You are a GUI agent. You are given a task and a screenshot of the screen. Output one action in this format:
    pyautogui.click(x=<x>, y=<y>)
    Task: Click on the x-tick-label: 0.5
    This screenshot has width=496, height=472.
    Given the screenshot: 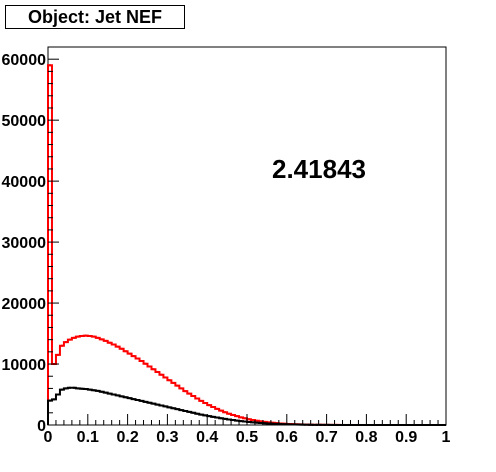 What is the action you would take?
    pyautogui.click(x=247, y=437)
    